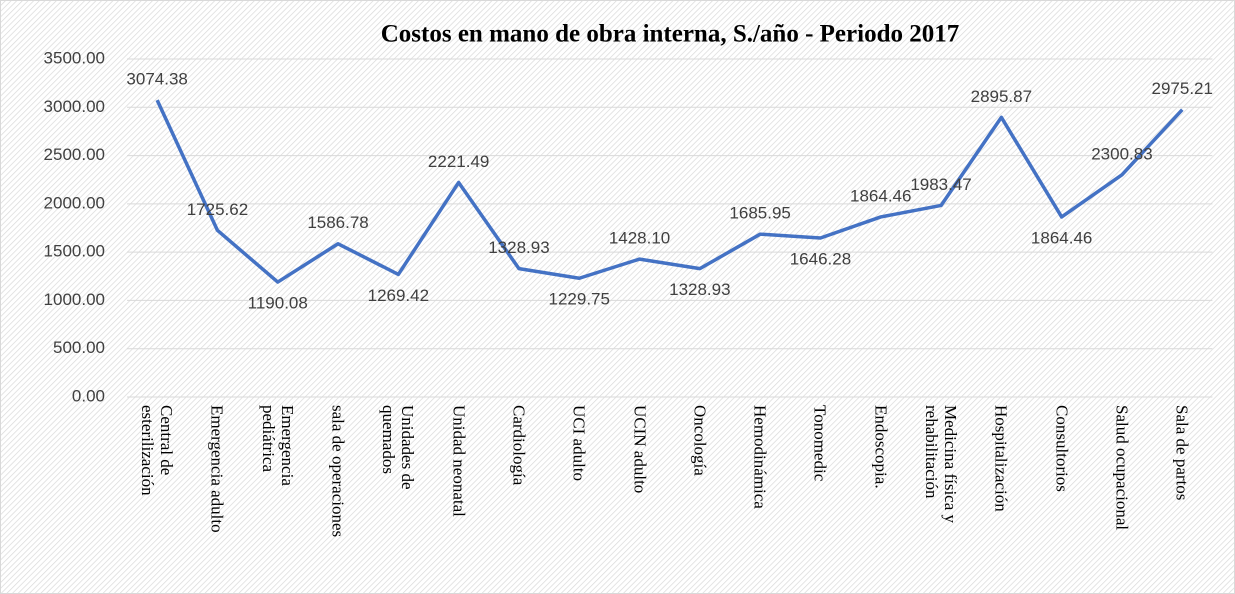 Image resolution: width=1235 pixels, height=594 pixels. I want to click on x-tick-label: Cardiología, so click(519, 445).